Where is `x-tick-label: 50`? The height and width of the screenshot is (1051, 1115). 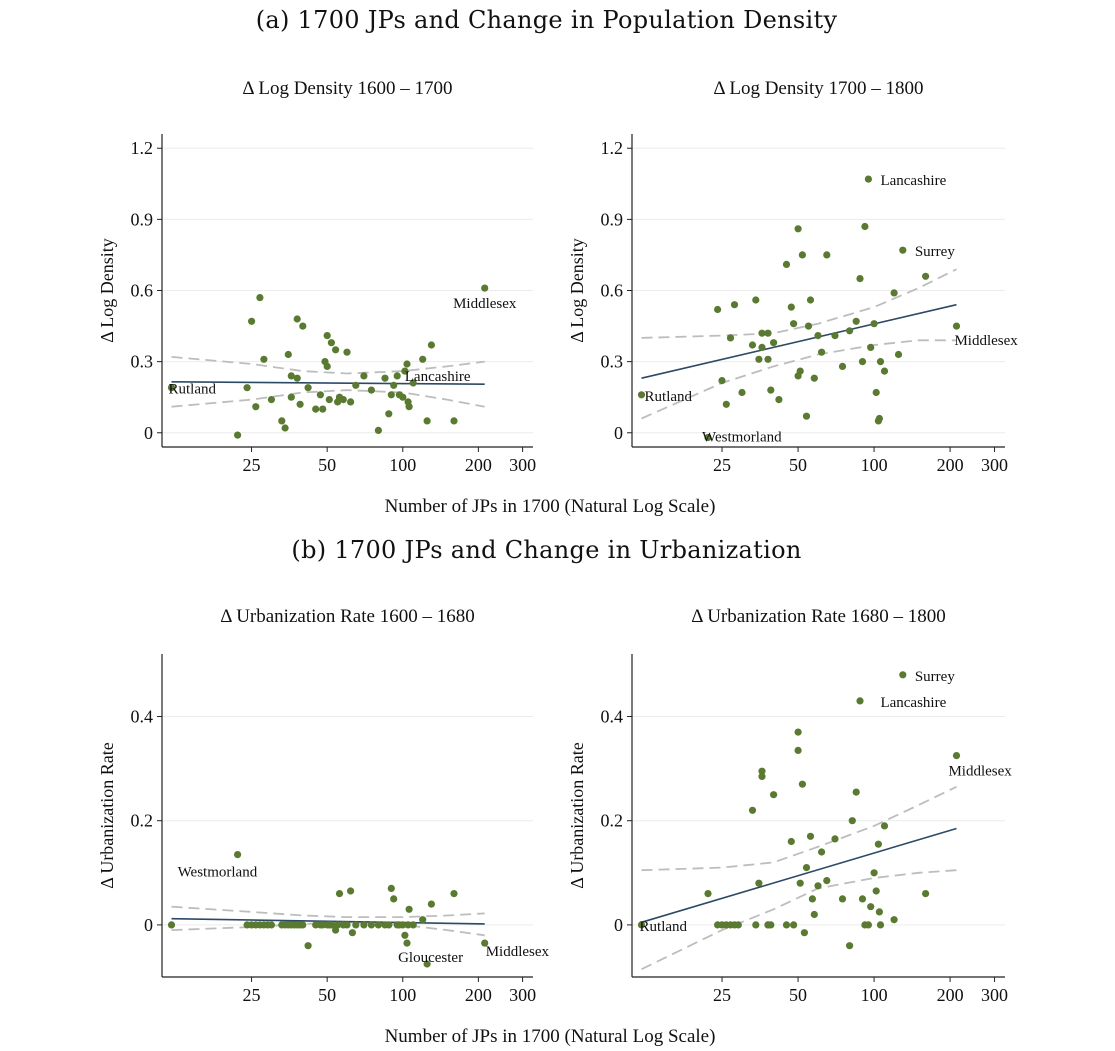
x-tick-label: 50 is located at coordinates (327, 465).